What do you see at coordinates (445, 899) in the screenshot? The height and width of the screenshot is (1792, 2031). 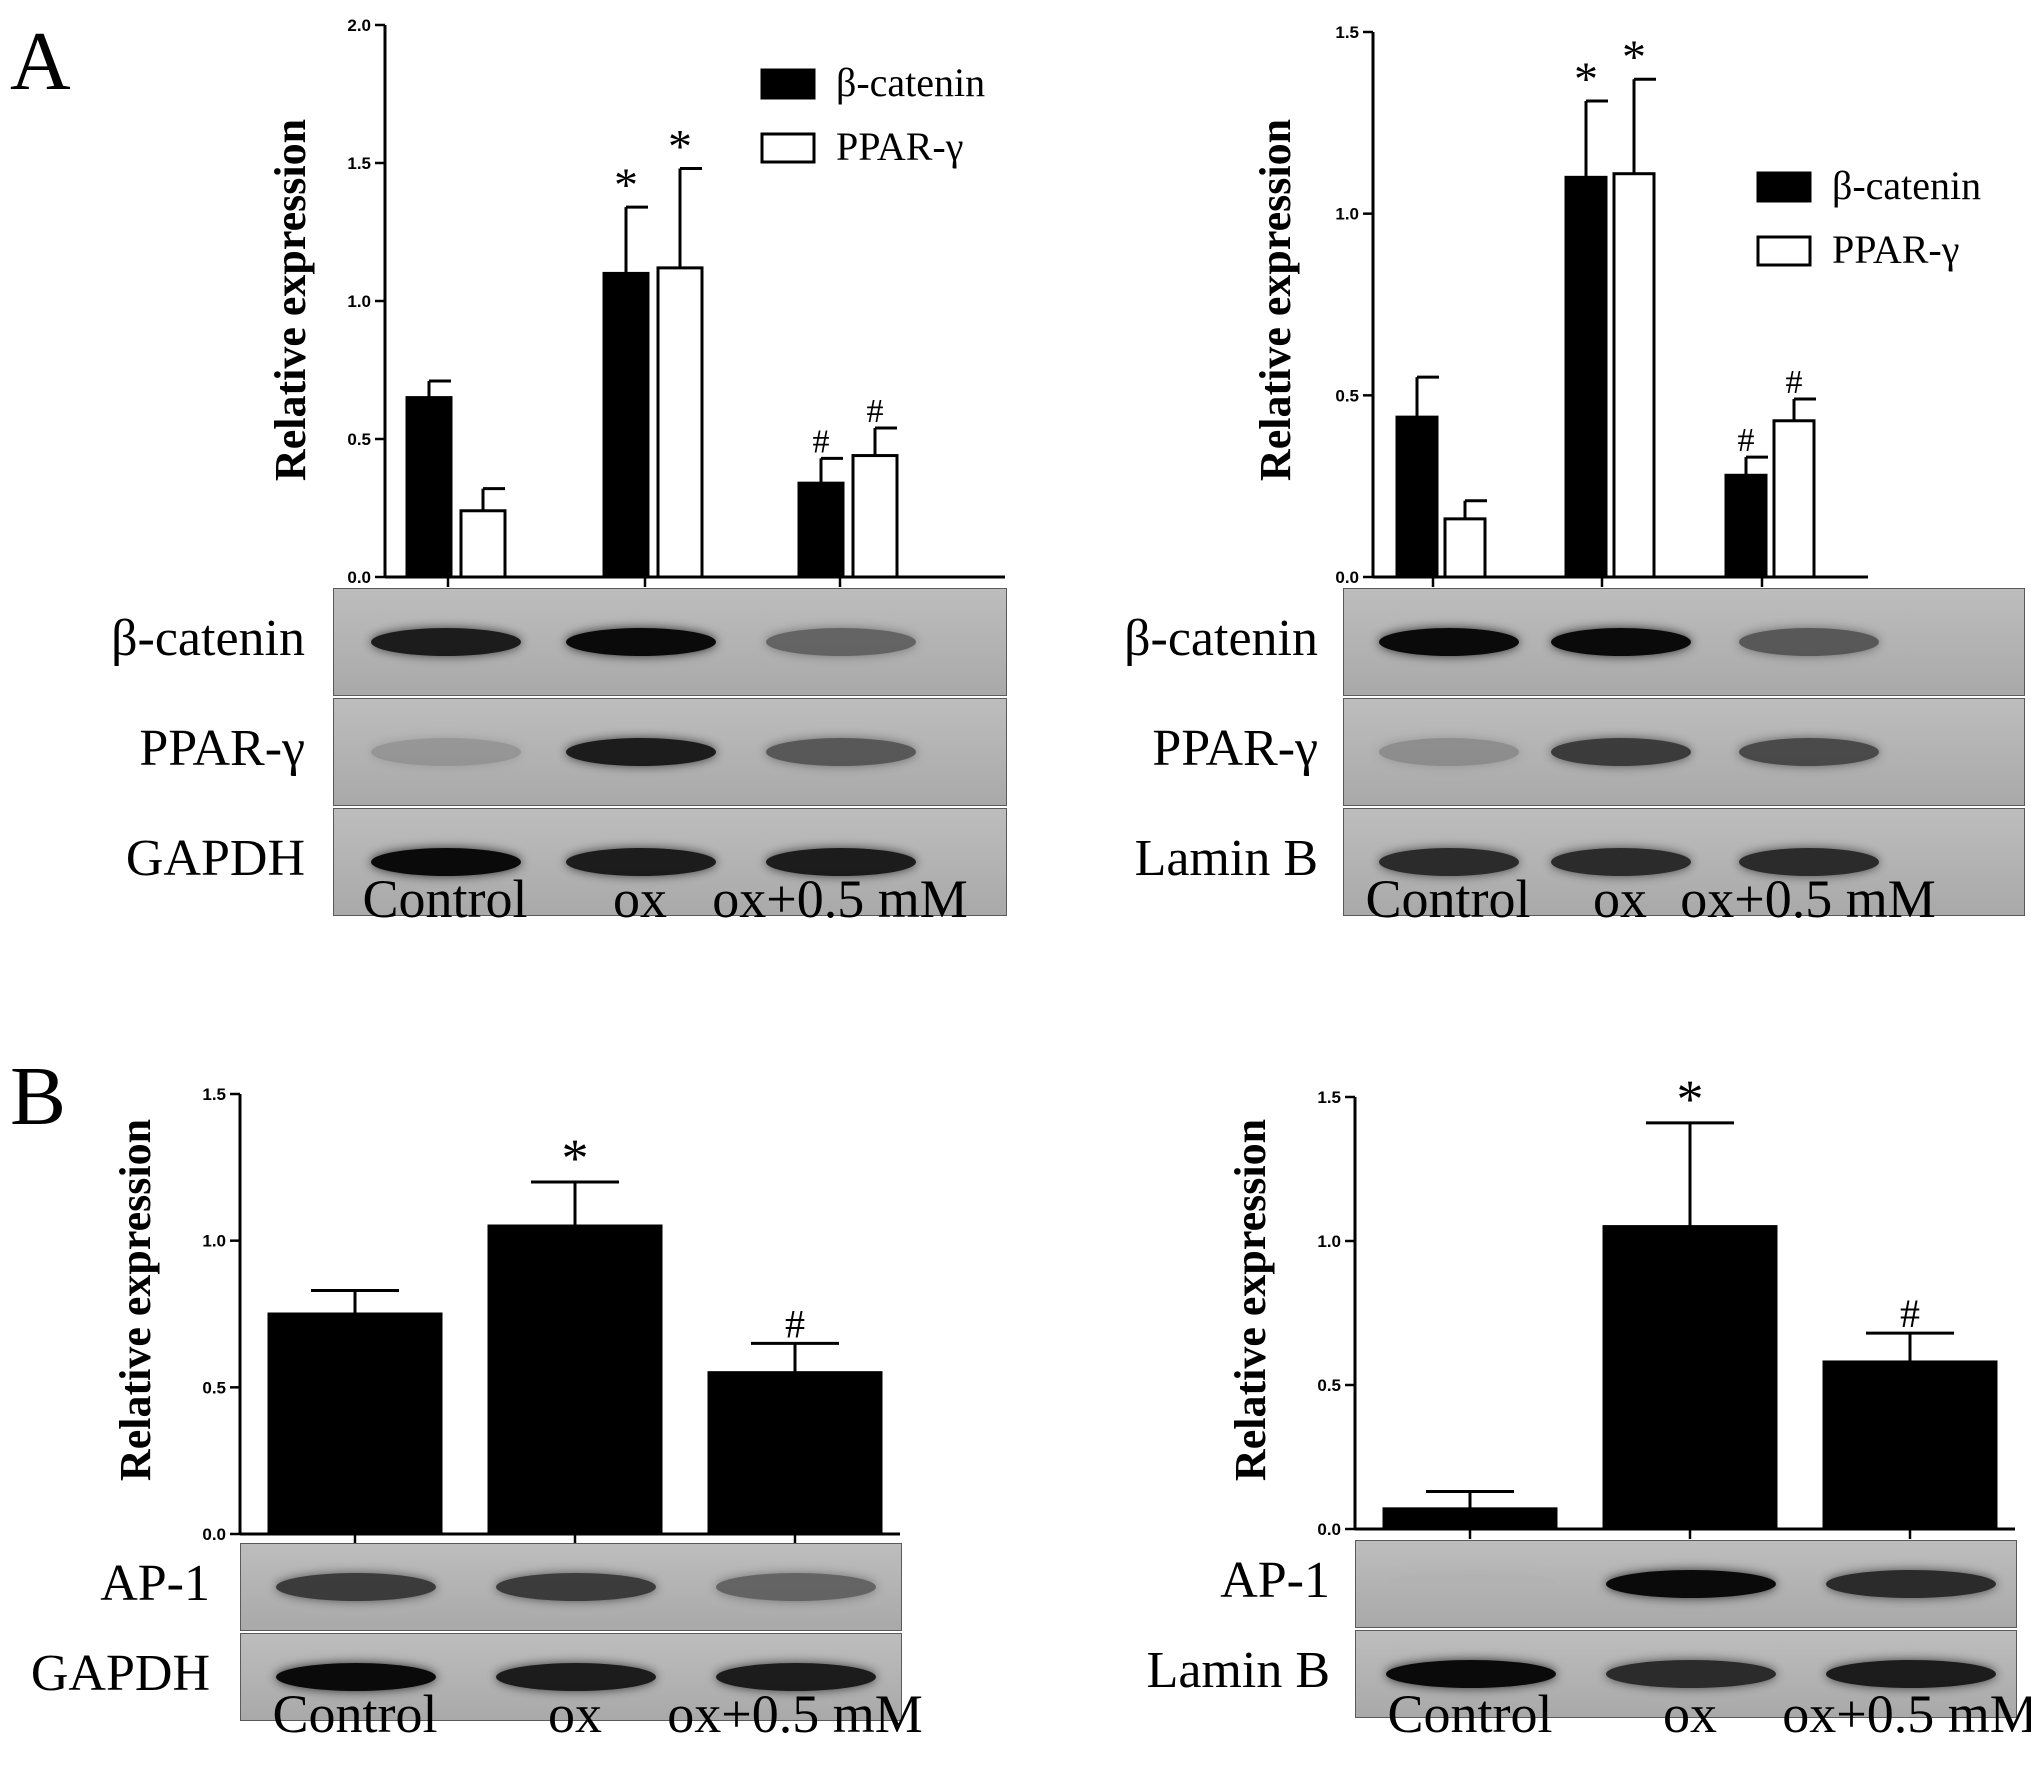 I see `lane-label: Control` at bounding box center [445, 899].